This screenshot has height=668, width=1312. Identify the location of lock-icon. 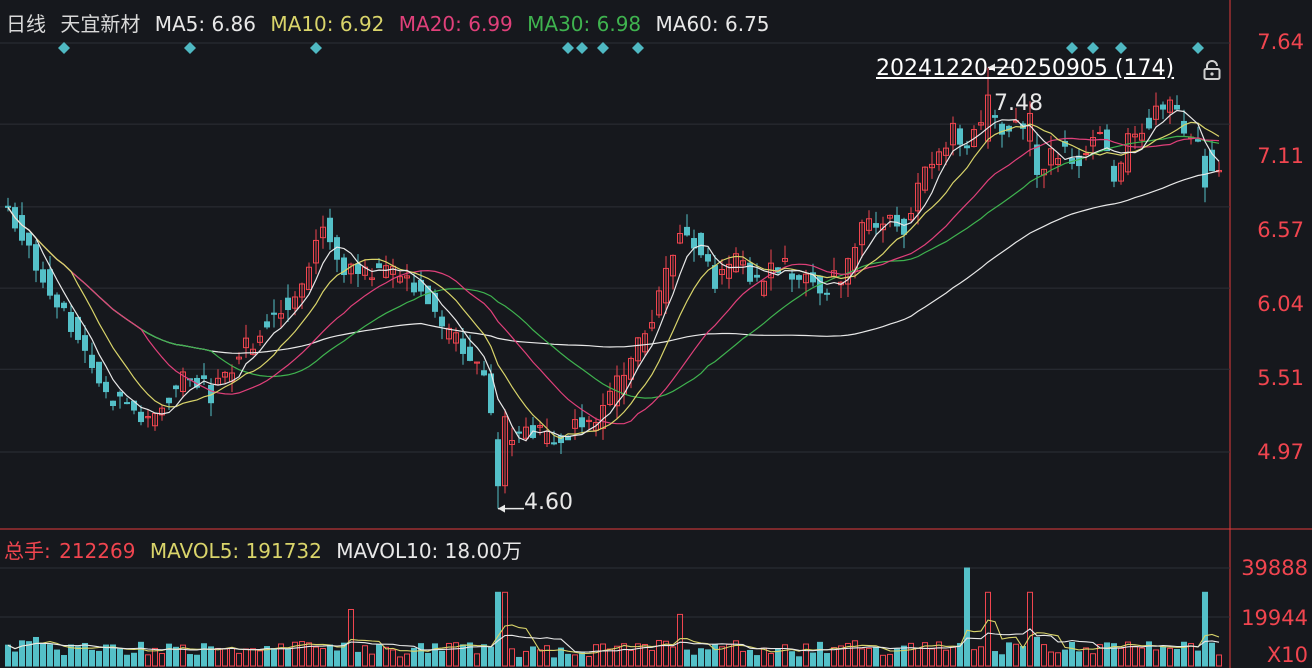
(1212, 70).